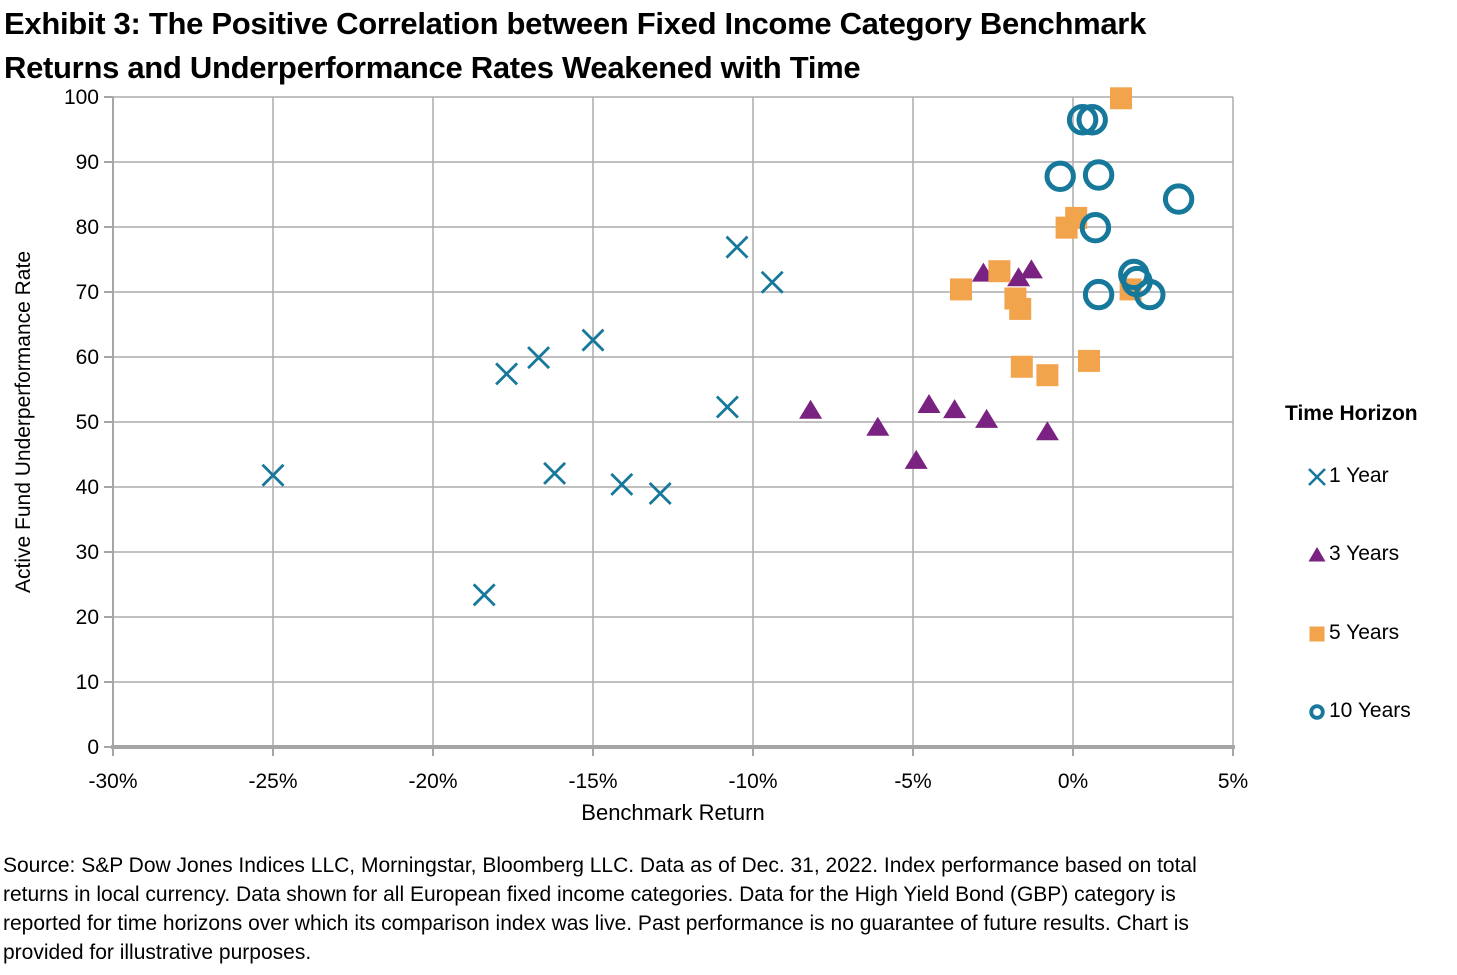 This screenshot has width=1457, height=975. What do you see at coordinates (1370, 710) in the screenshot?
I see `legend-label-10-years: 10 Years` at bounding box center [1370, 710].